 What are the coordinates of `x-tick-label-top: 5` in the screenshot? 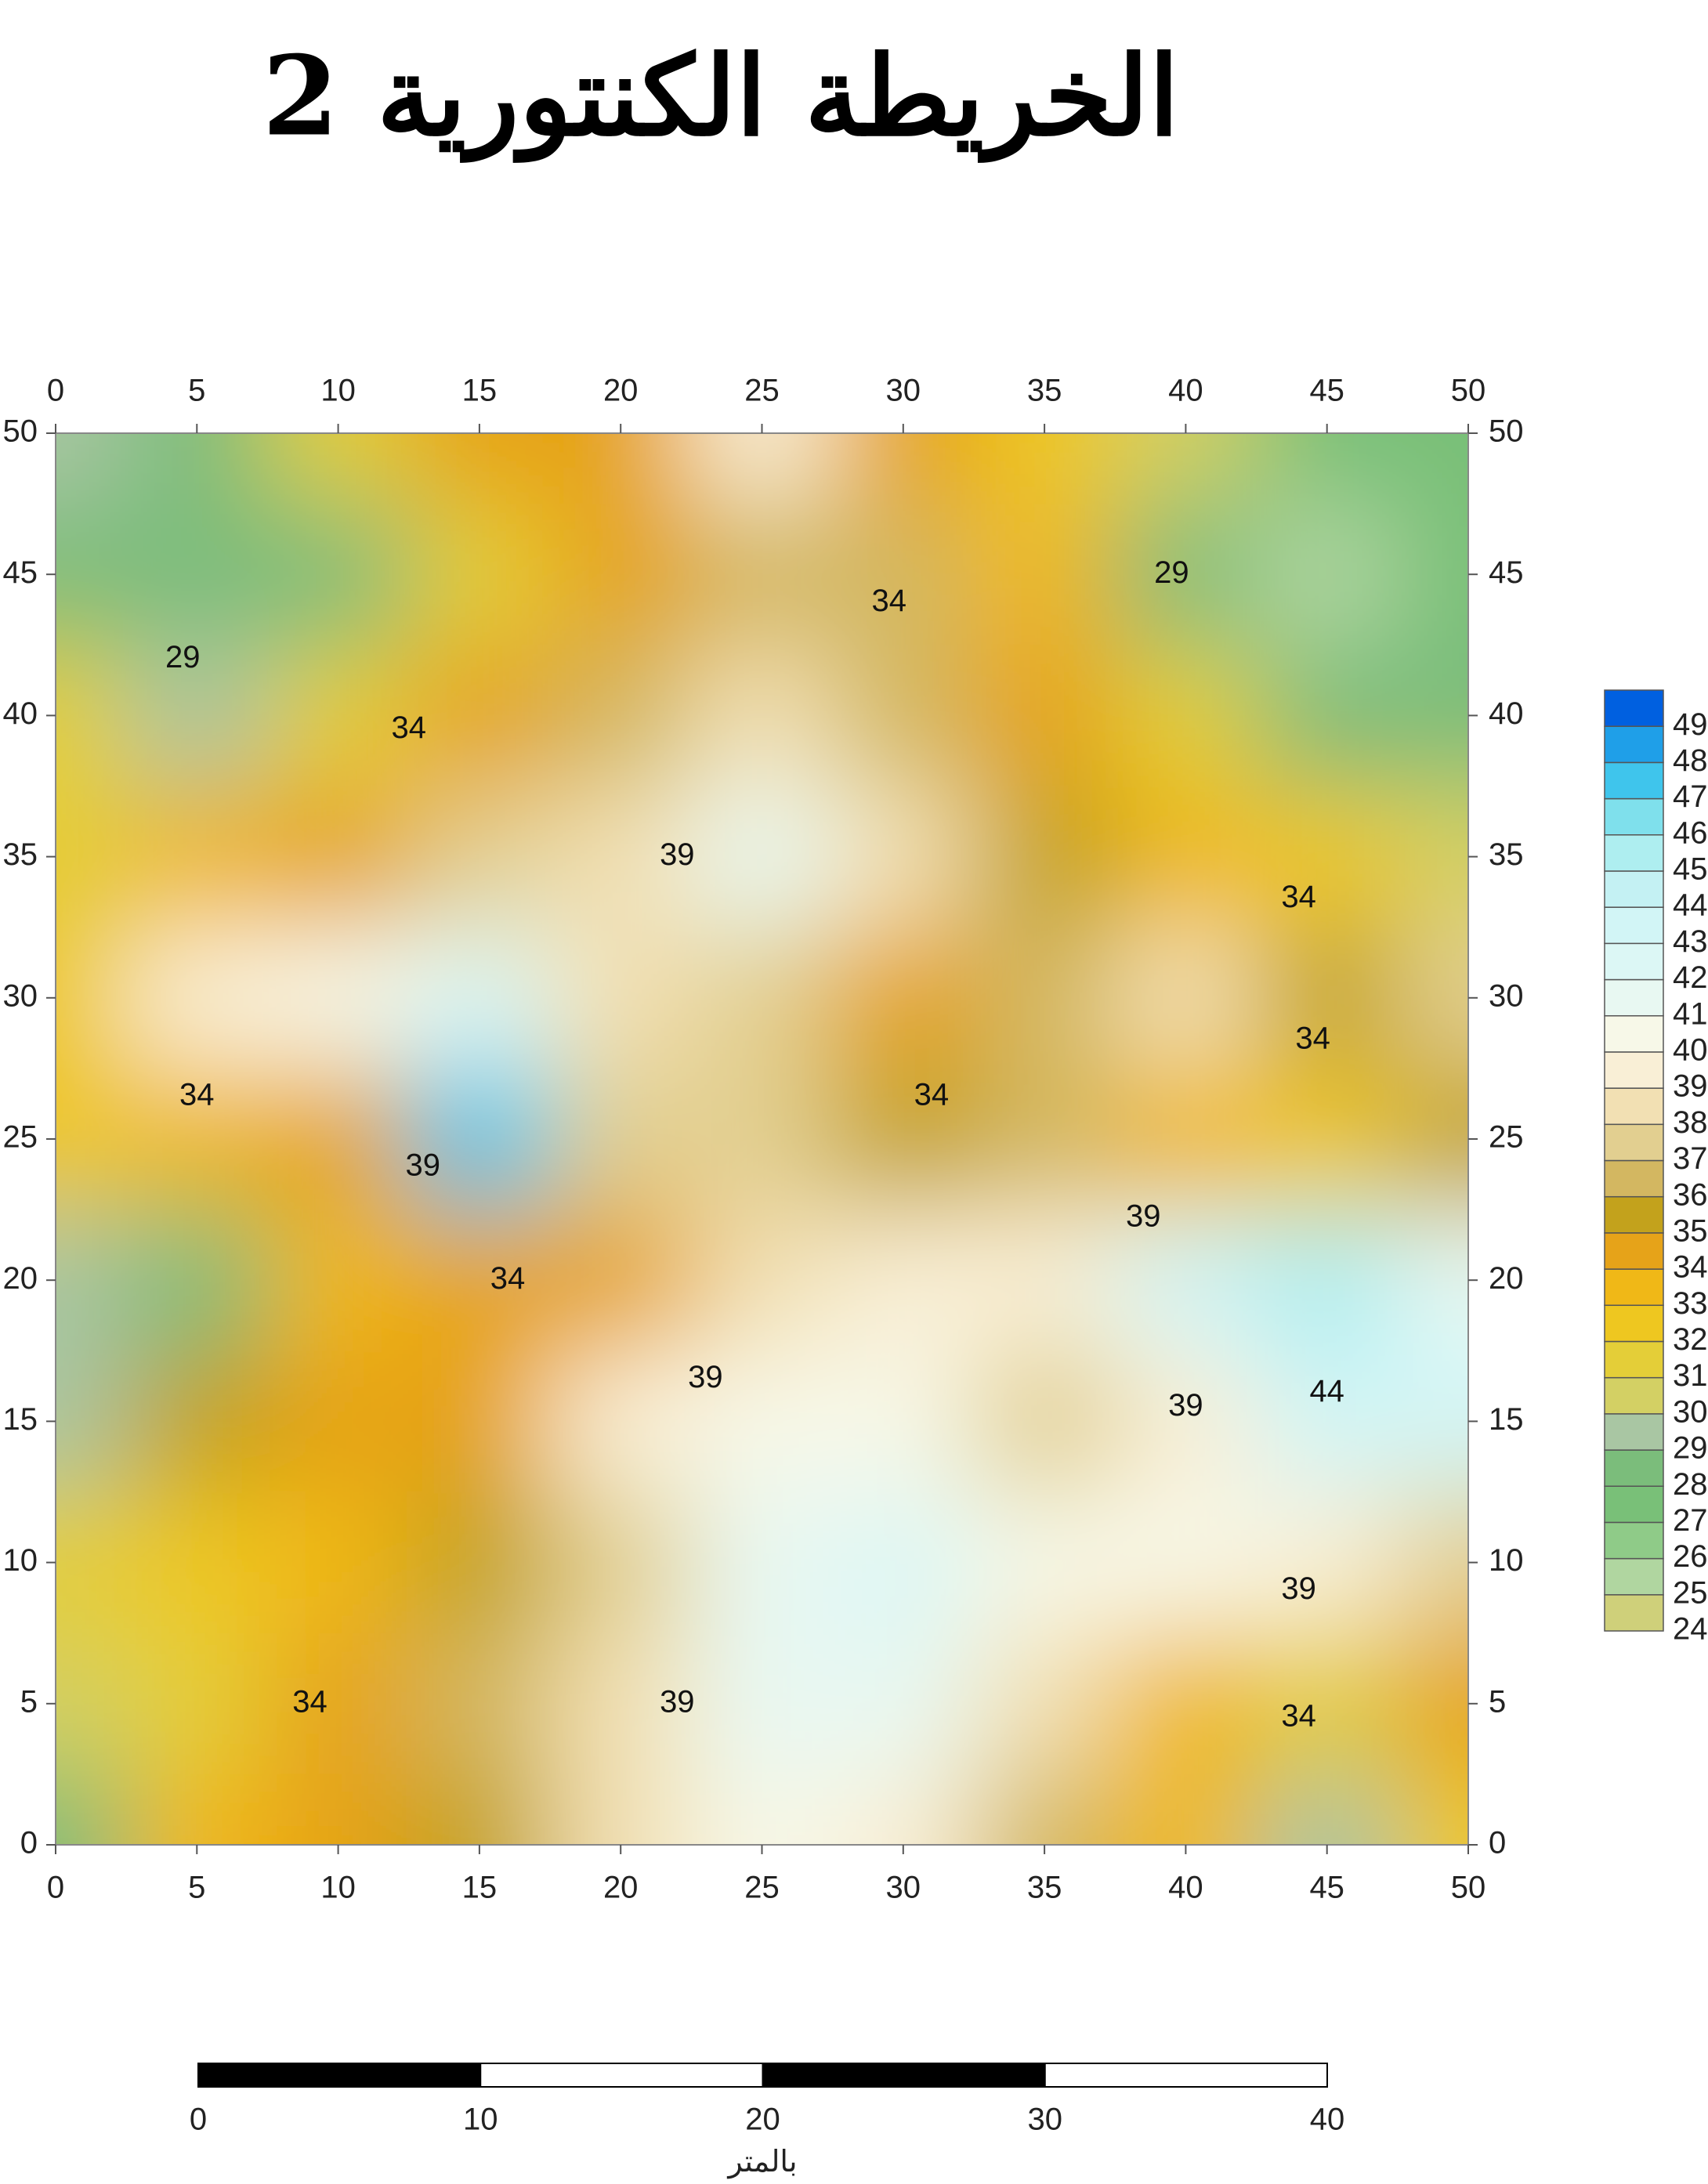 It's located at (197, 391).